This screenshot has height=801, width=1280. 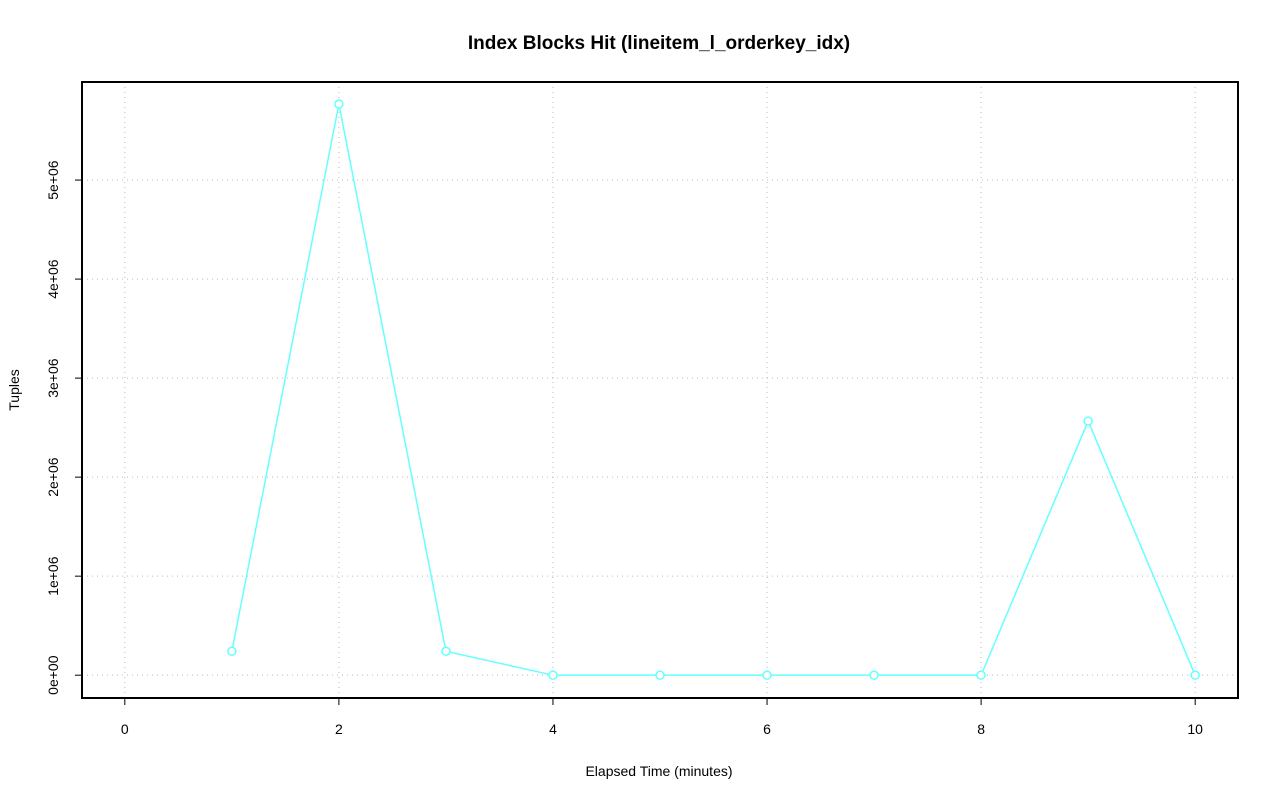 I want to click on y-tick-label: 0e+00, so click(x=53, y=675).